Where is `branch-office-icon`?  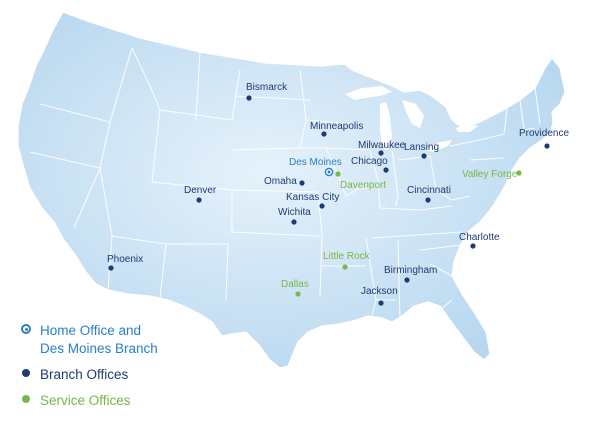 branch-office-icon is located at coordinates (26, 373).